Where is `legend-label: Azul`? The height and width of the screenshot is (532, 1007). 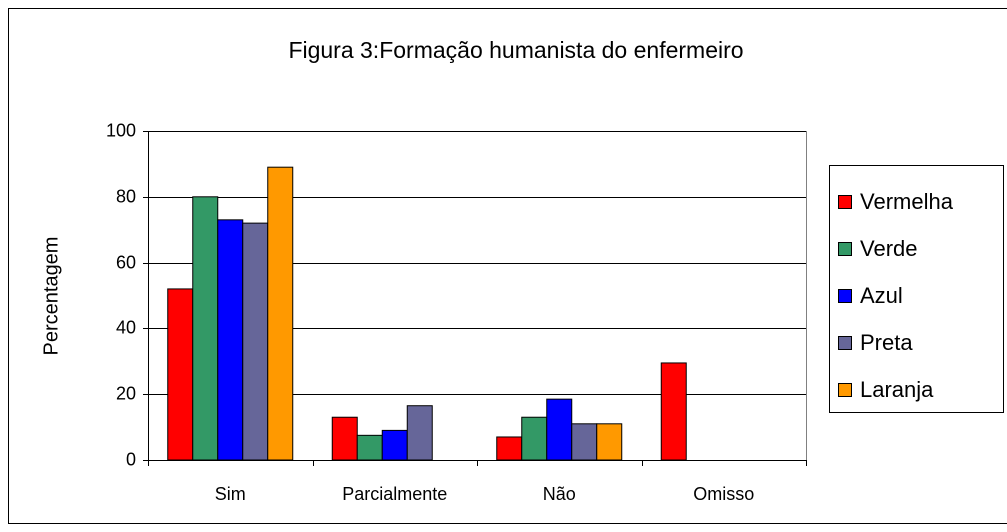
legend-label: Azul is located at coordinates (881, 295).